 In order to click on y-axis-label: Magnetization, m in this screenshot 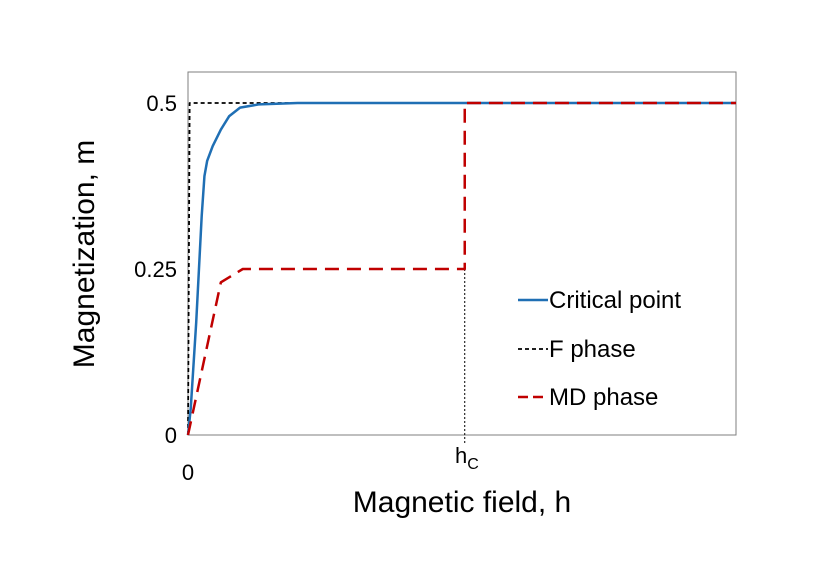, I will do `click(84, 254)`.